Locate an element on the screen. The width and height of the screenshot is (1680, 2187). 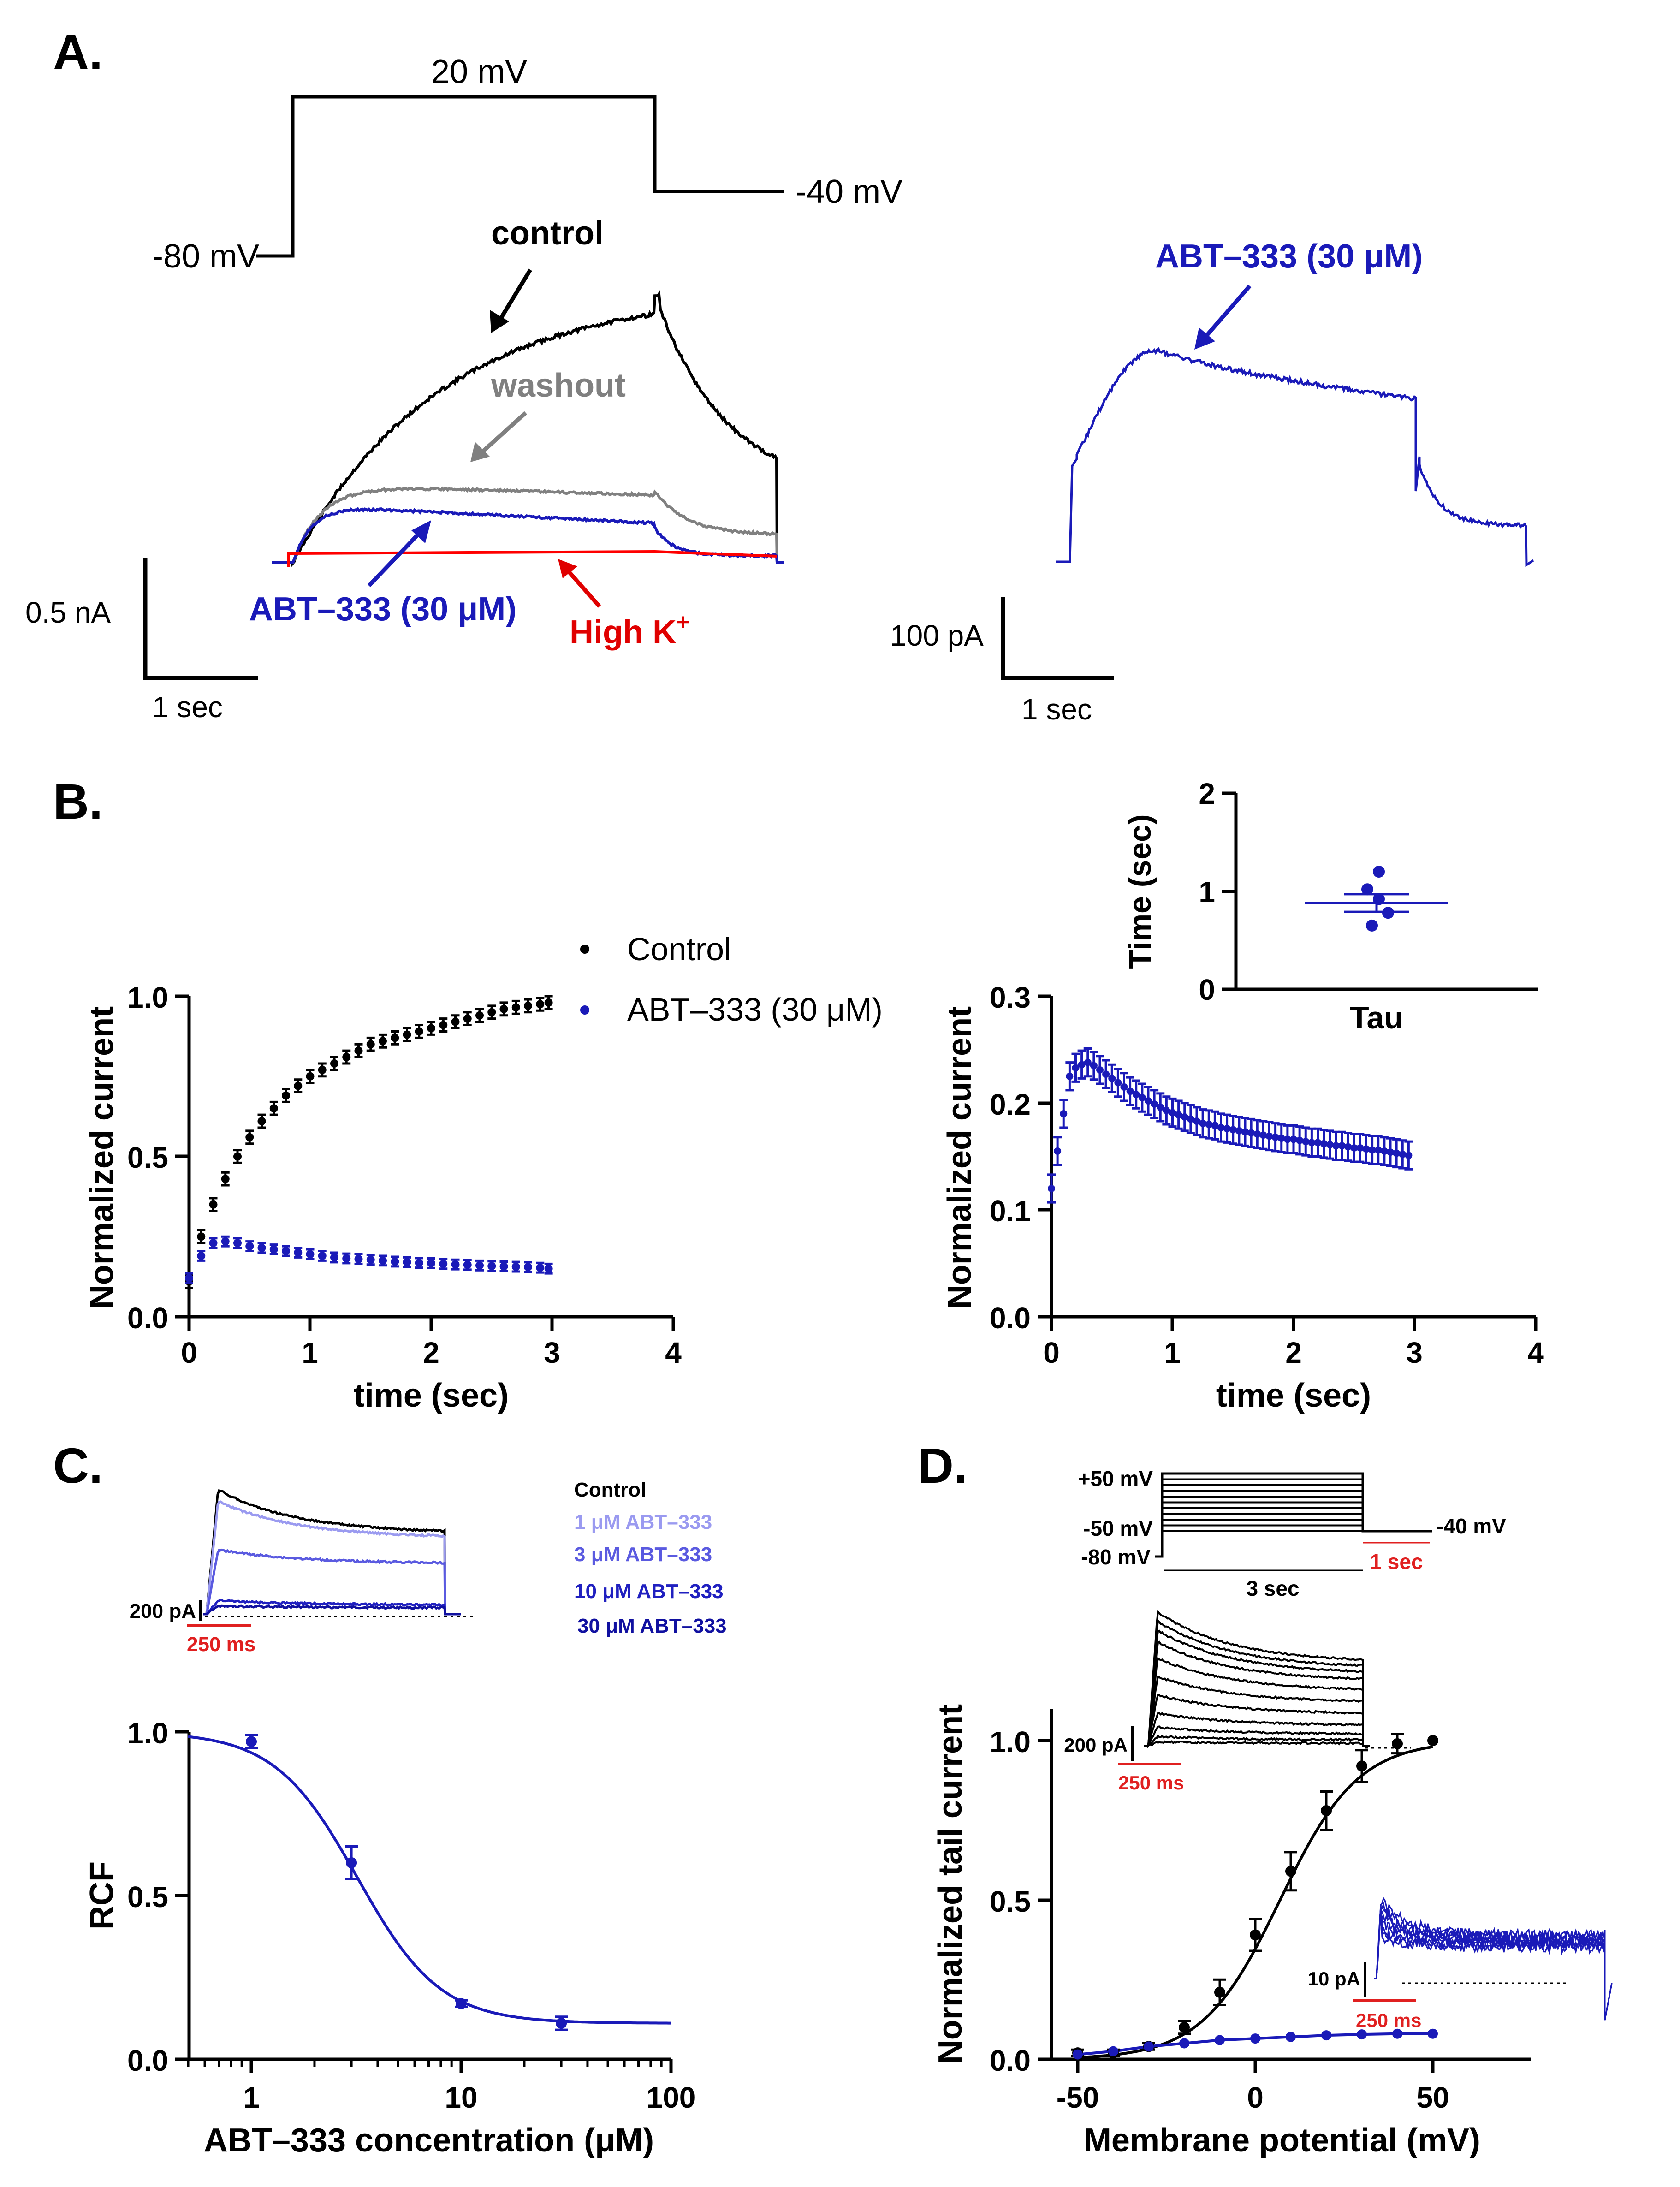
protocol-a-step: 20 mV is located at coordinates (479, 71).